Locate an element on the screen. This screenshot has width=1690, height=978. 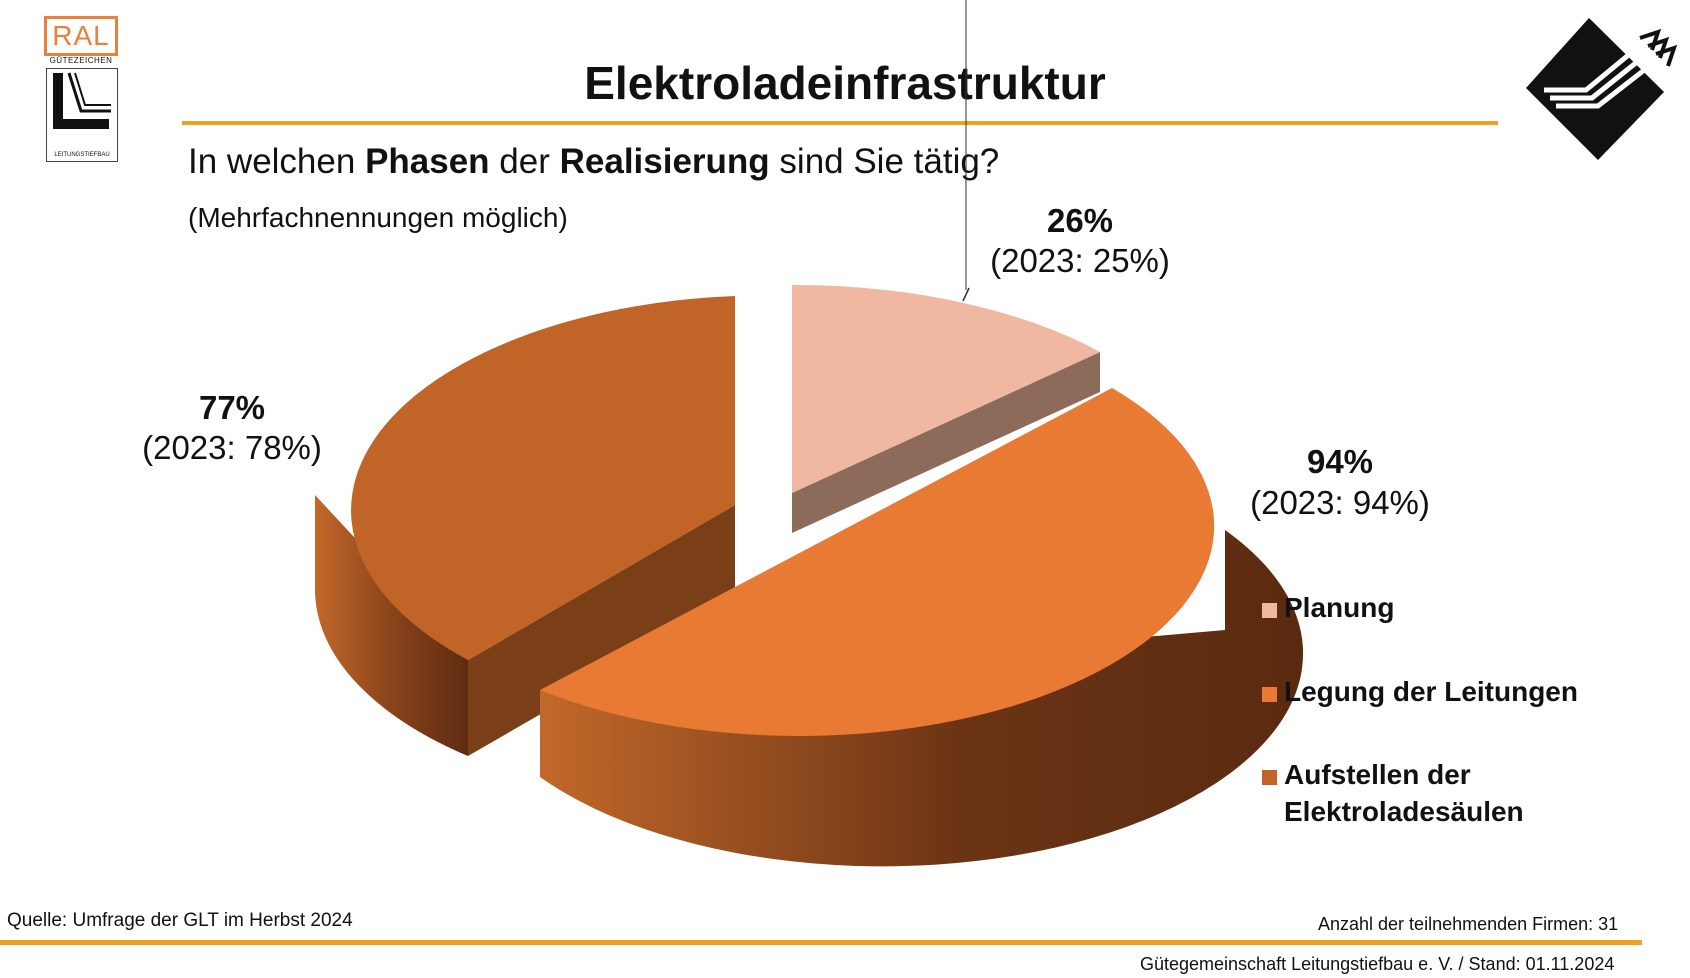
title-divider is located at coordinates (840, 123).